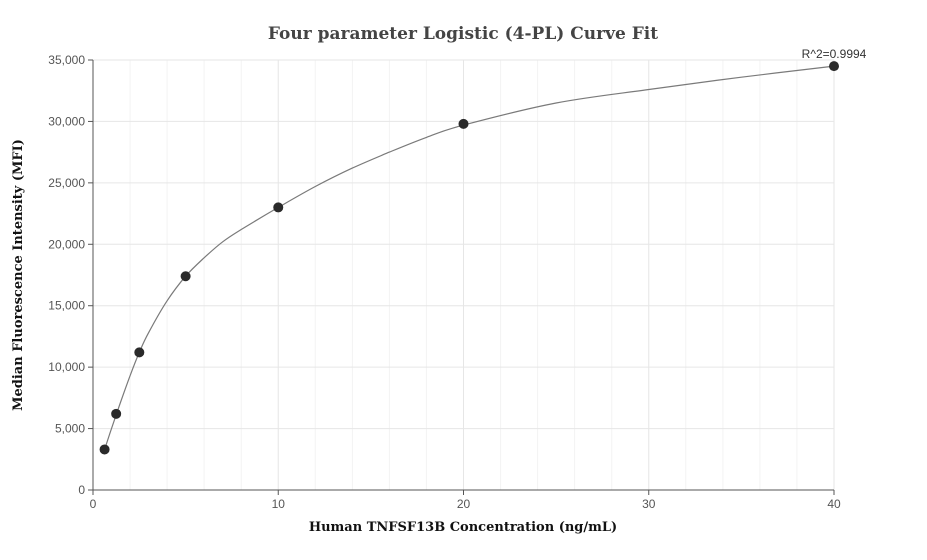 This screenshot has width=927, height=560. I want to click on y-tick-label: 10,000, so click(66, 367).